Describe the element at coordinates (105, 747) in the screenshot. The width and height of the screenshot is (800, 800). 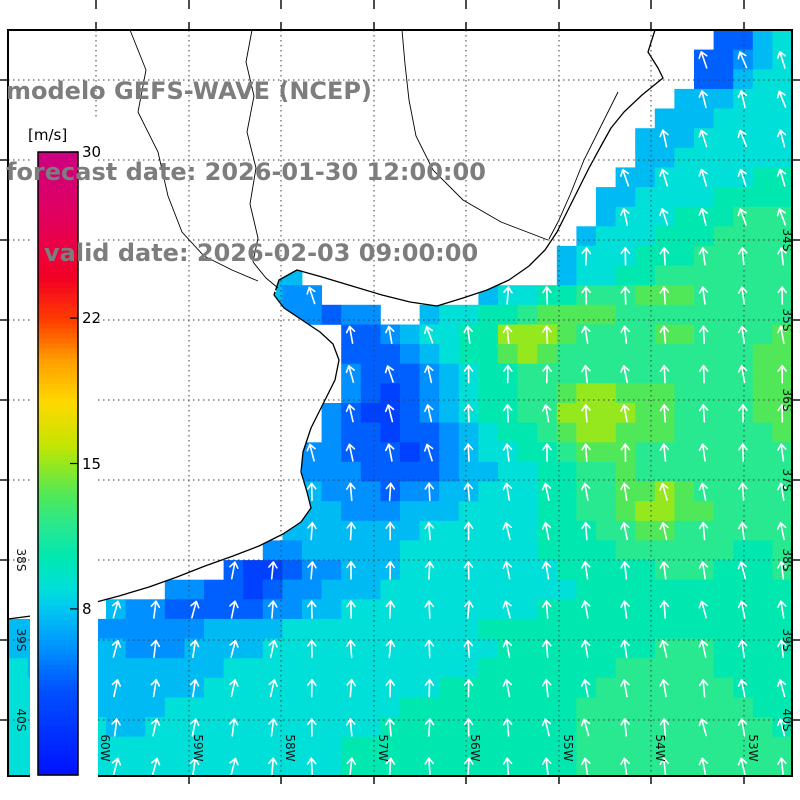
I see `lon-tick-label: 60W` at that location.